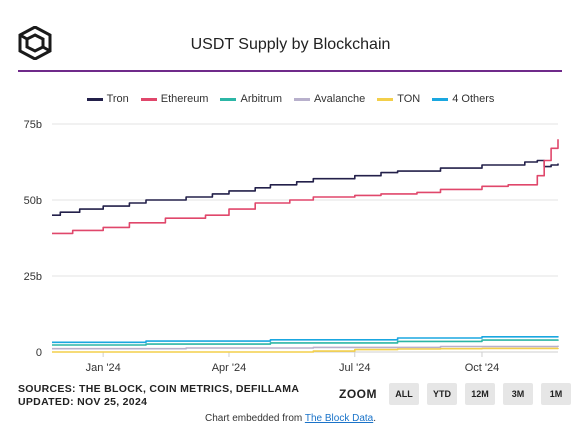 The height and width of the screenshot is (437, 581). I want to click on series-line-arbitrum, so click(305, 342).